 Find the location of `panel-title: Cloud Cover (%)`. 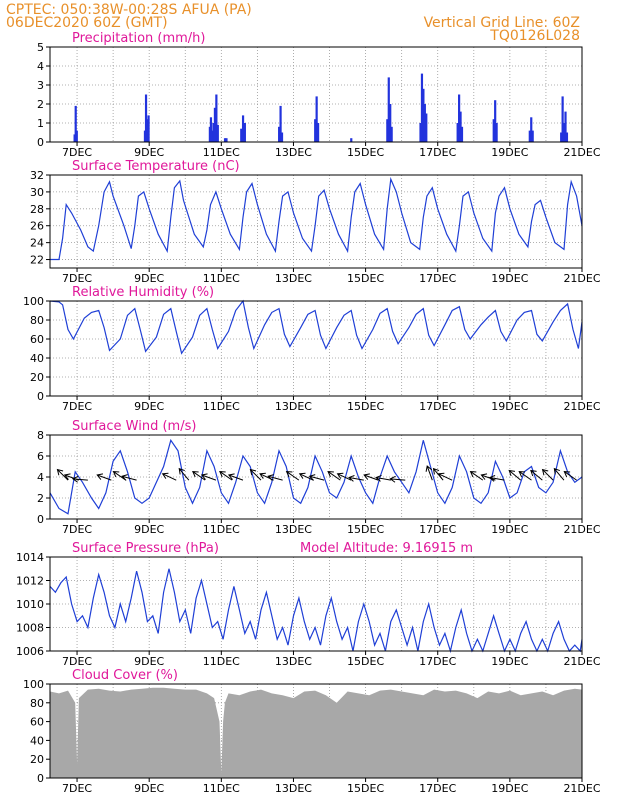

panel-title: Cloud Cover (%) is located at coordinates (125, 675).